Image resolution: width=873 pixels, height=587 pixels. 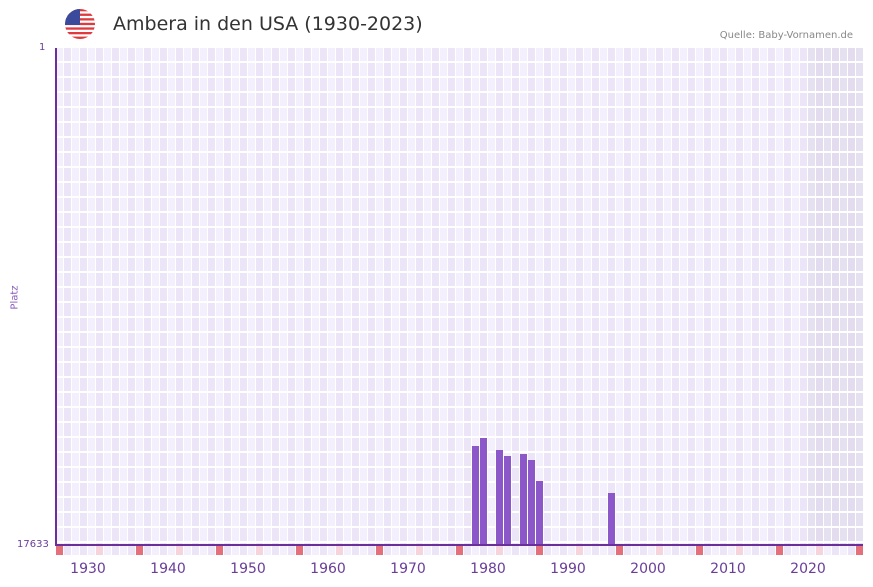 What do you see at coordinates (611, 518) in the screenshot?
I see `bar-1997` at bounding box center [611, 518].